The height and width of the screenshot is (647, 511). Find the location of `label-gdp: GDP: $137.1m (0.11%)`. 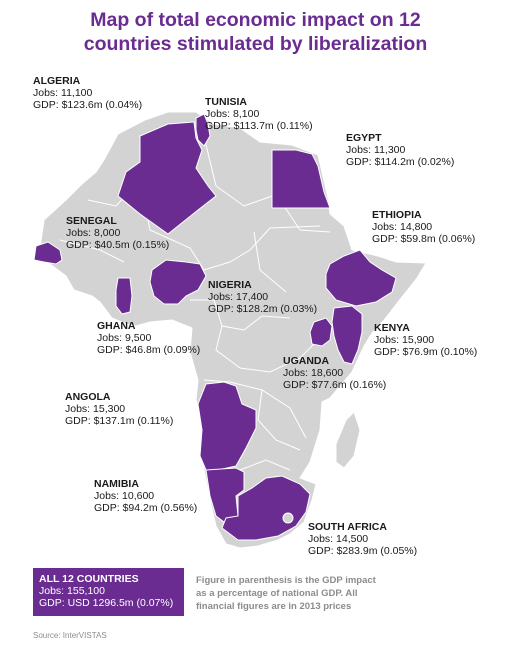

label-gdp: GDP: $137.1m (0.11%) is located at coordinates (119, 421).